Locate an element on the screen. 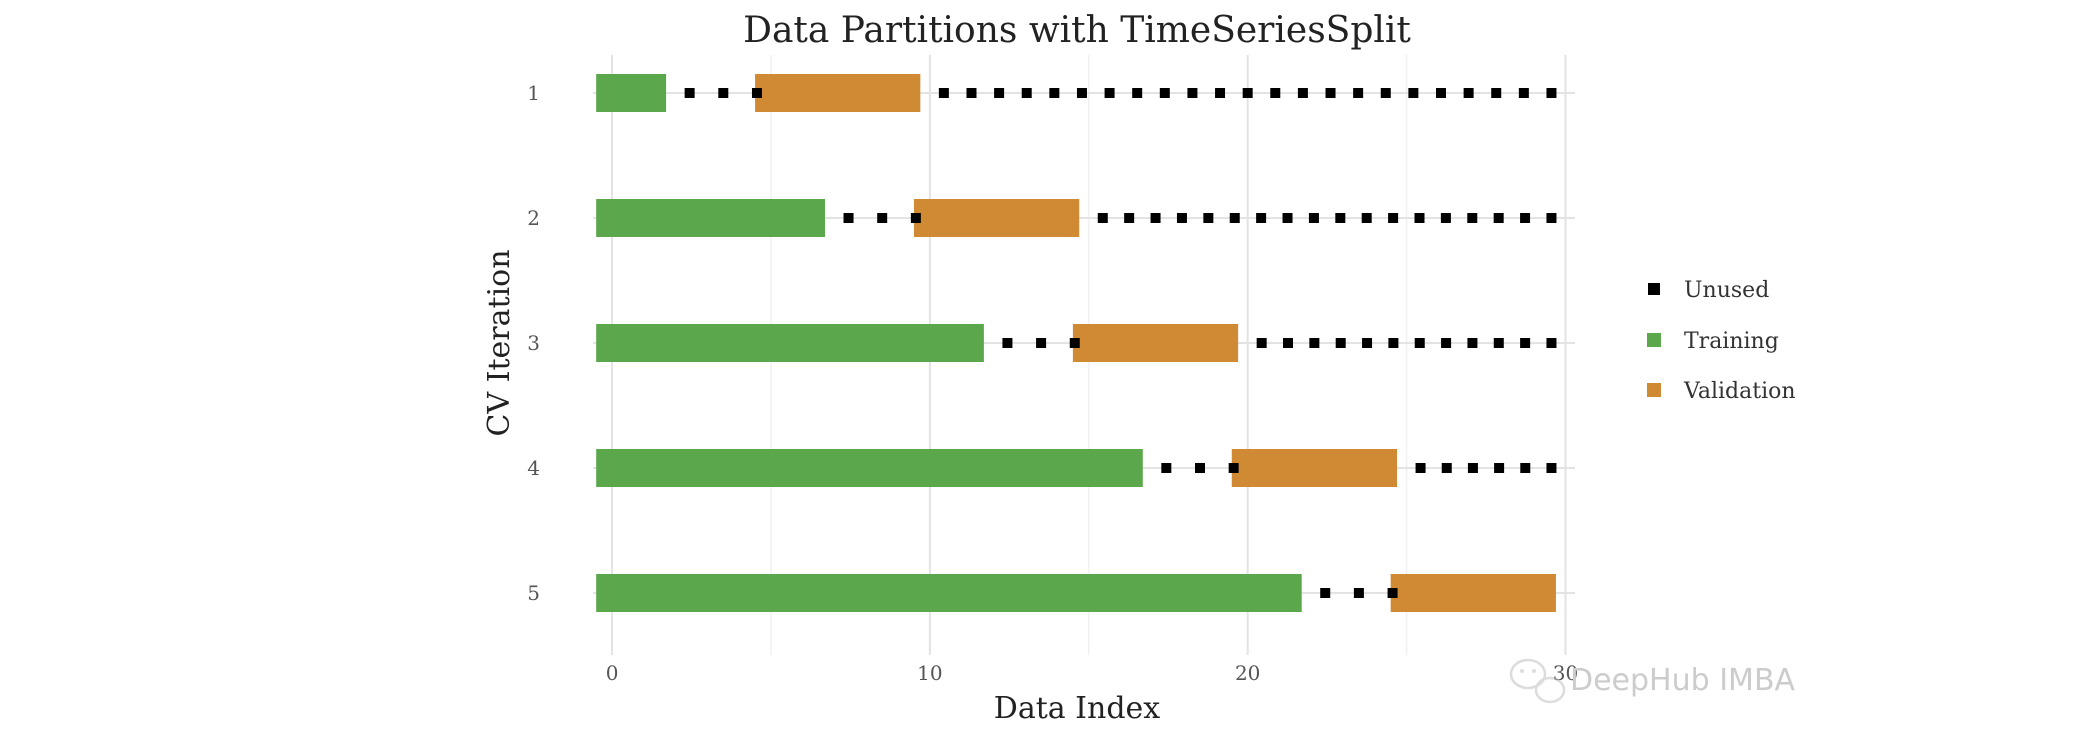  x-tick-label-20: 20 is located at coordinates (1247, 673).